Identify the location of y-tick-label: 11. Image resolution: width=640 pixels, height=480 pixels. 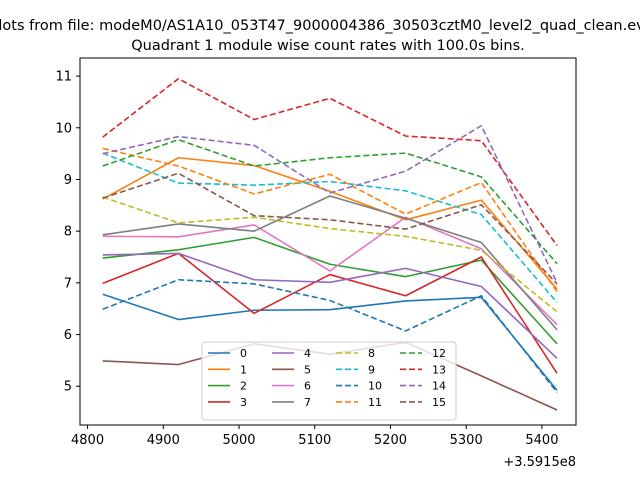
(63, 77).